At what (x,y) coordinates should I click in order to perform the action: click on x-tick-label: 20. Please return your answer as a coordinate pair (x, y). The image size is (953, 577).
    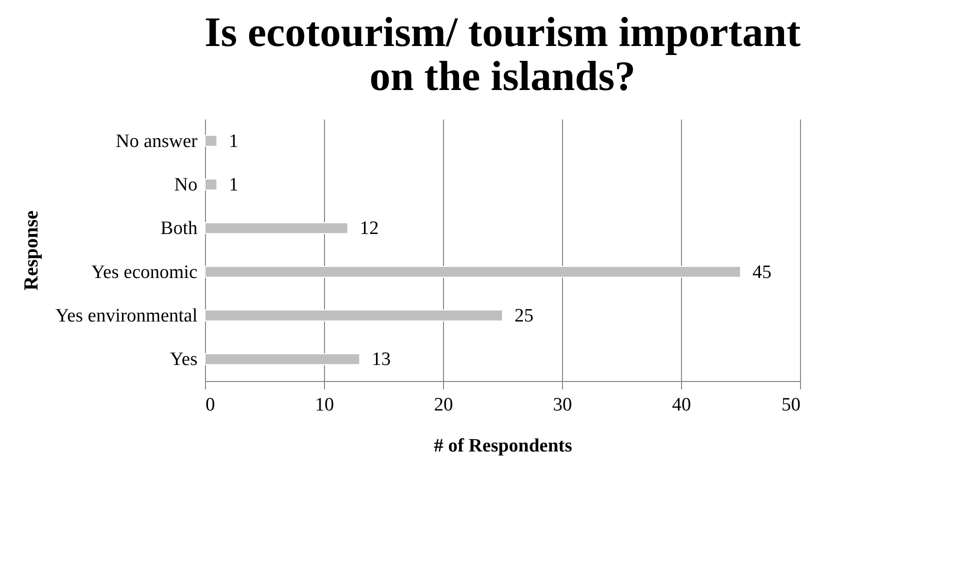
    Looking at the image, I should click on (443, 405).